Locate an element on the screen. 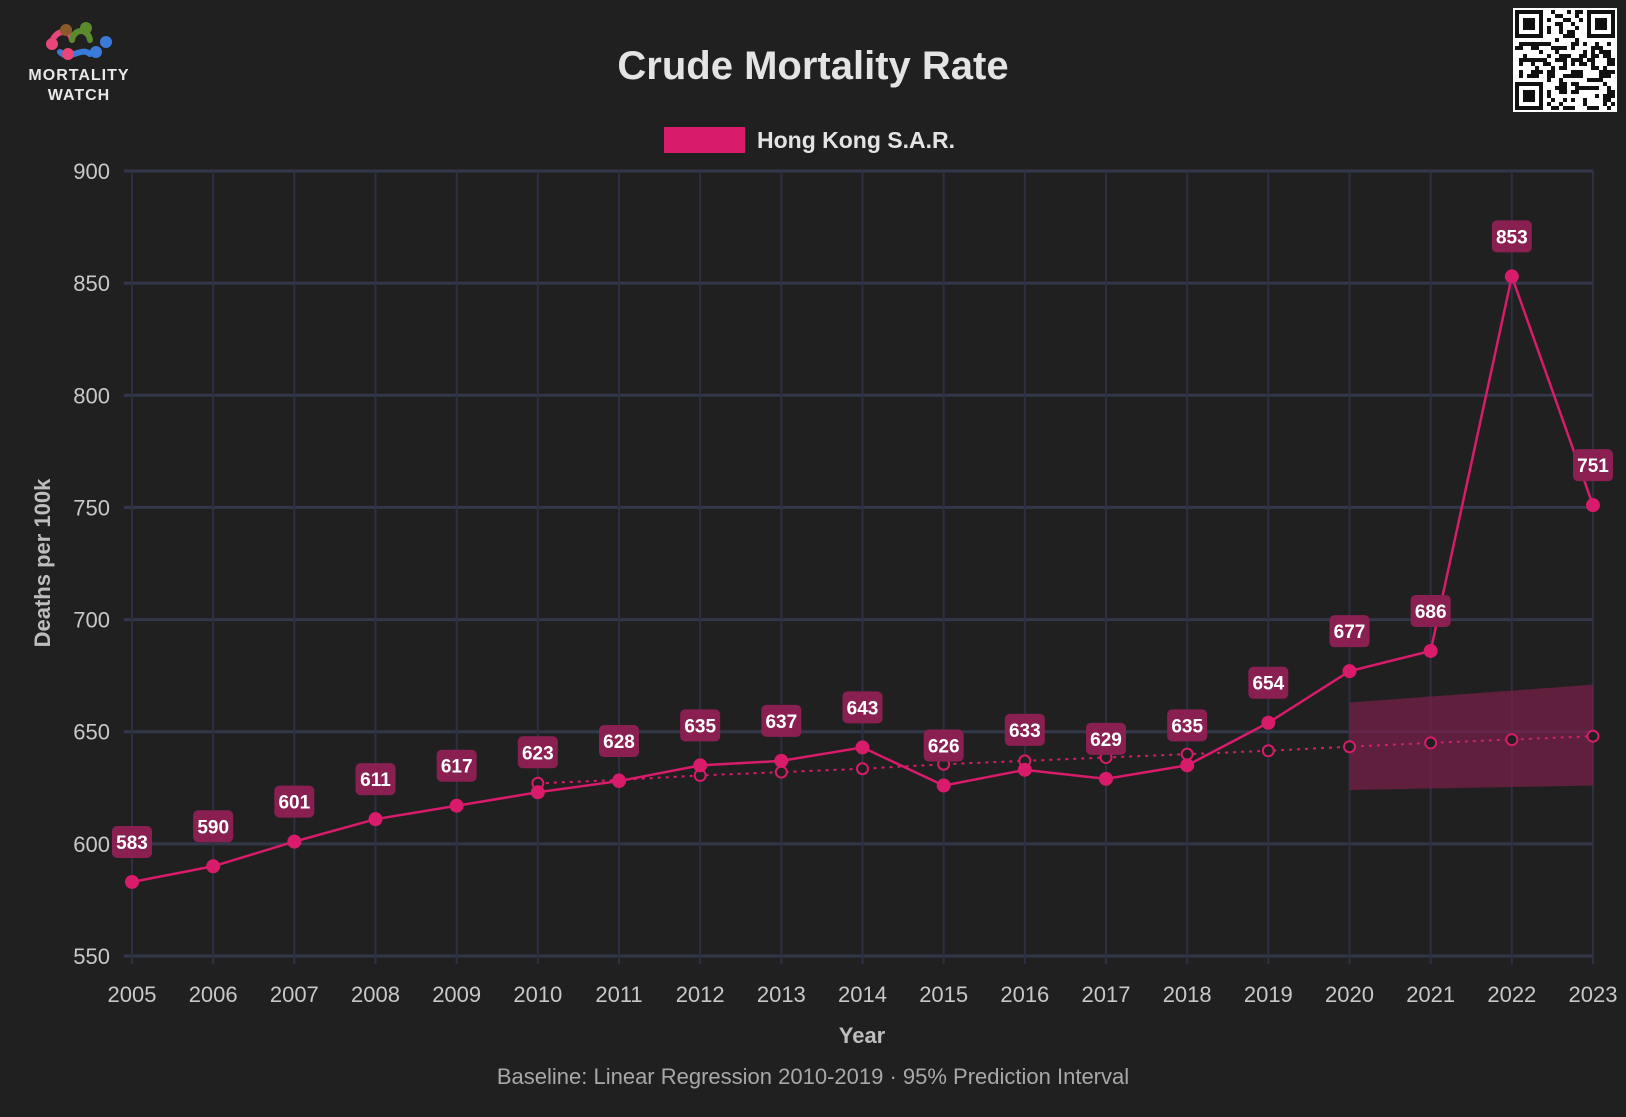 The width and height of the screenshot is (1626, 1117). data-label: 583 is located at coordinates (132, 843).